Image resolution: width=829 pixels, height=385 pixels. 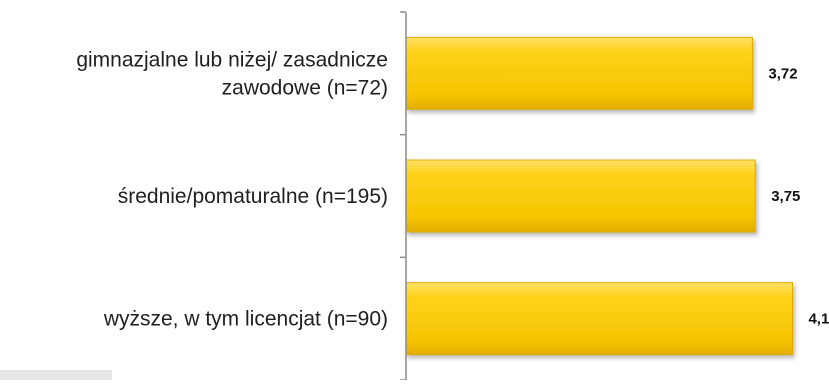 What do you see at coordinates (56, 375) in the screenshot?
I see `background-patch` at bounding box center [56, 375].